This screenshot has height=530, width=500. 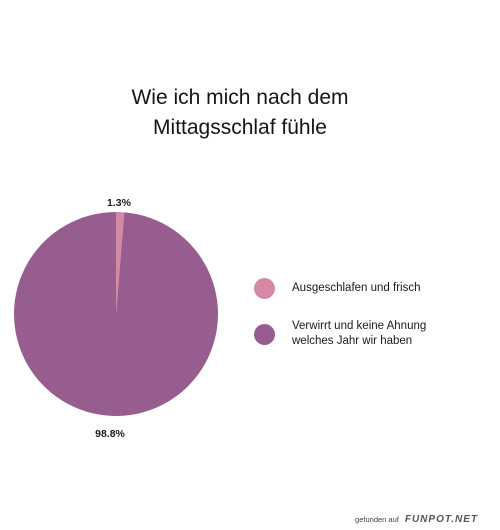 I want to click on chart-title-line-1: Wie ich mich nach dem, so click(x=240, y=97).